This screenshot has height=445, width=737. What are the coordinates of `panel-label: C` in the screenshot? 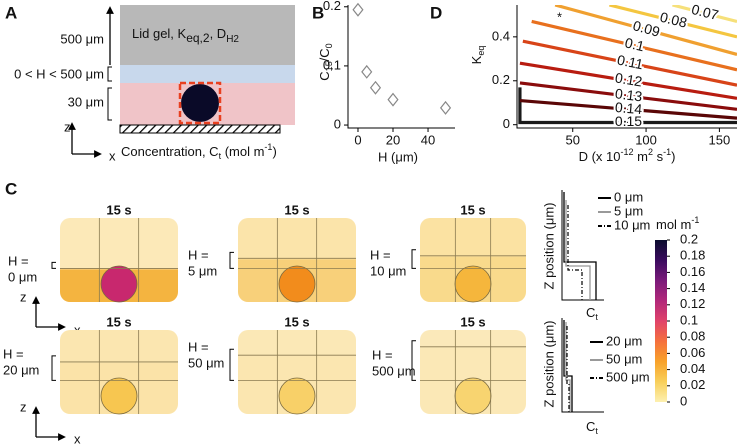 It's located at (11, 188).